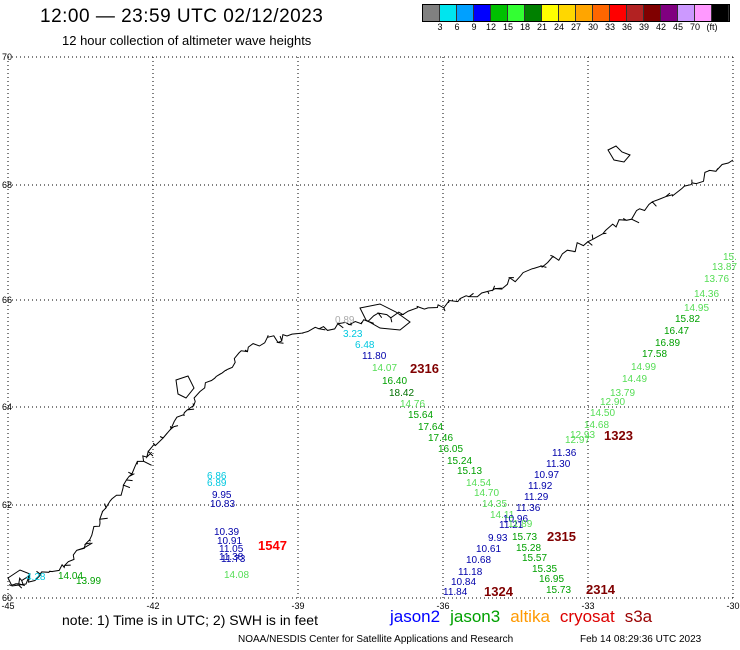 Image resolution: width=740 pixels, height=650 pixels. I want to click on legend-label: 9, so click(474, 27).